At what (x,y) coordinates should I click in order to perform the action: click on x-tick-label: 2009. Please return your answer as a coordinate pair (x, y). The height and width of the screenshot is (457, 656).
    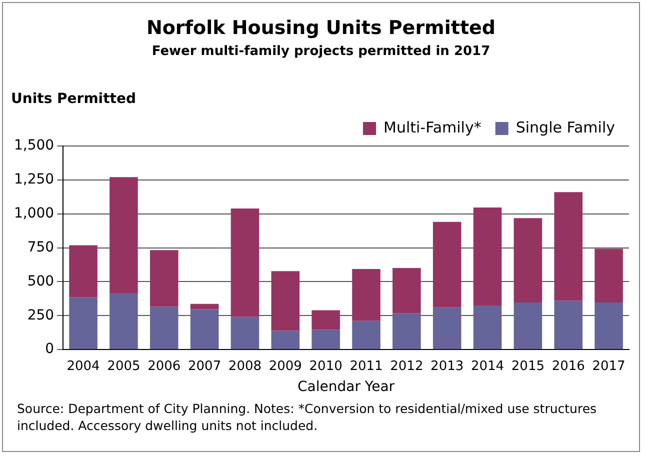
    Looking at the image, I should click on (285, 366).